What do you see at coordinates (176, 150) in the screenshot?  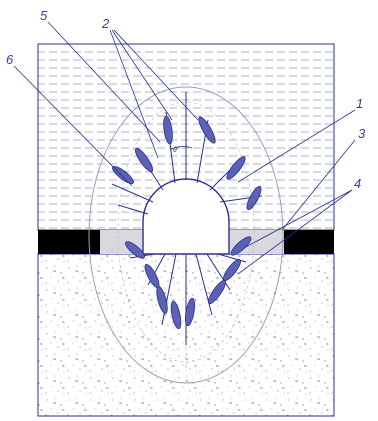 I see `angle-label: θ°` at bounding box center [176, 150].